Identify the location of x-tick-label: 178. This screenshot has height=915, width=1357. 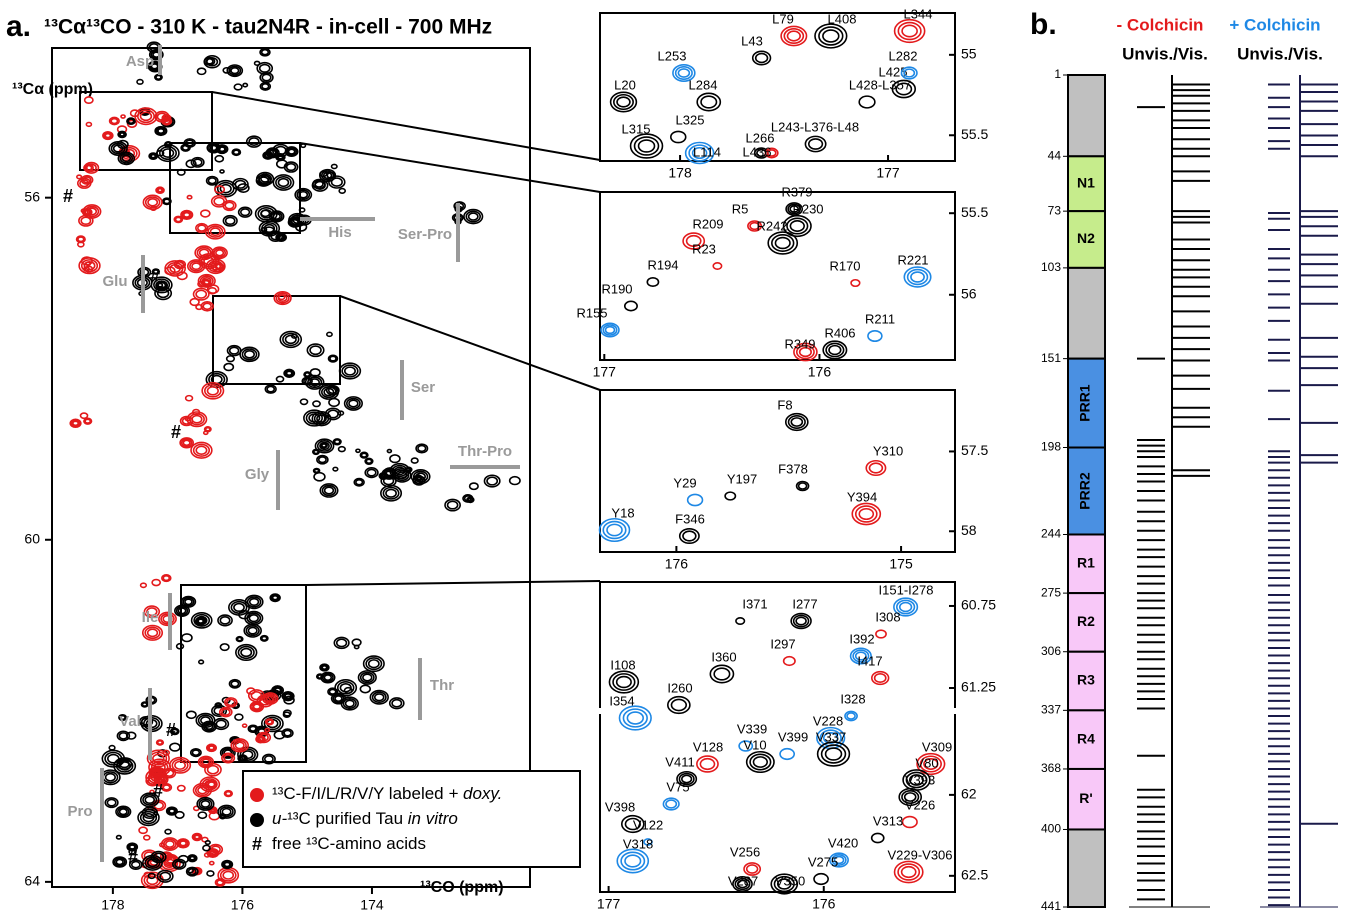
(113, 905).